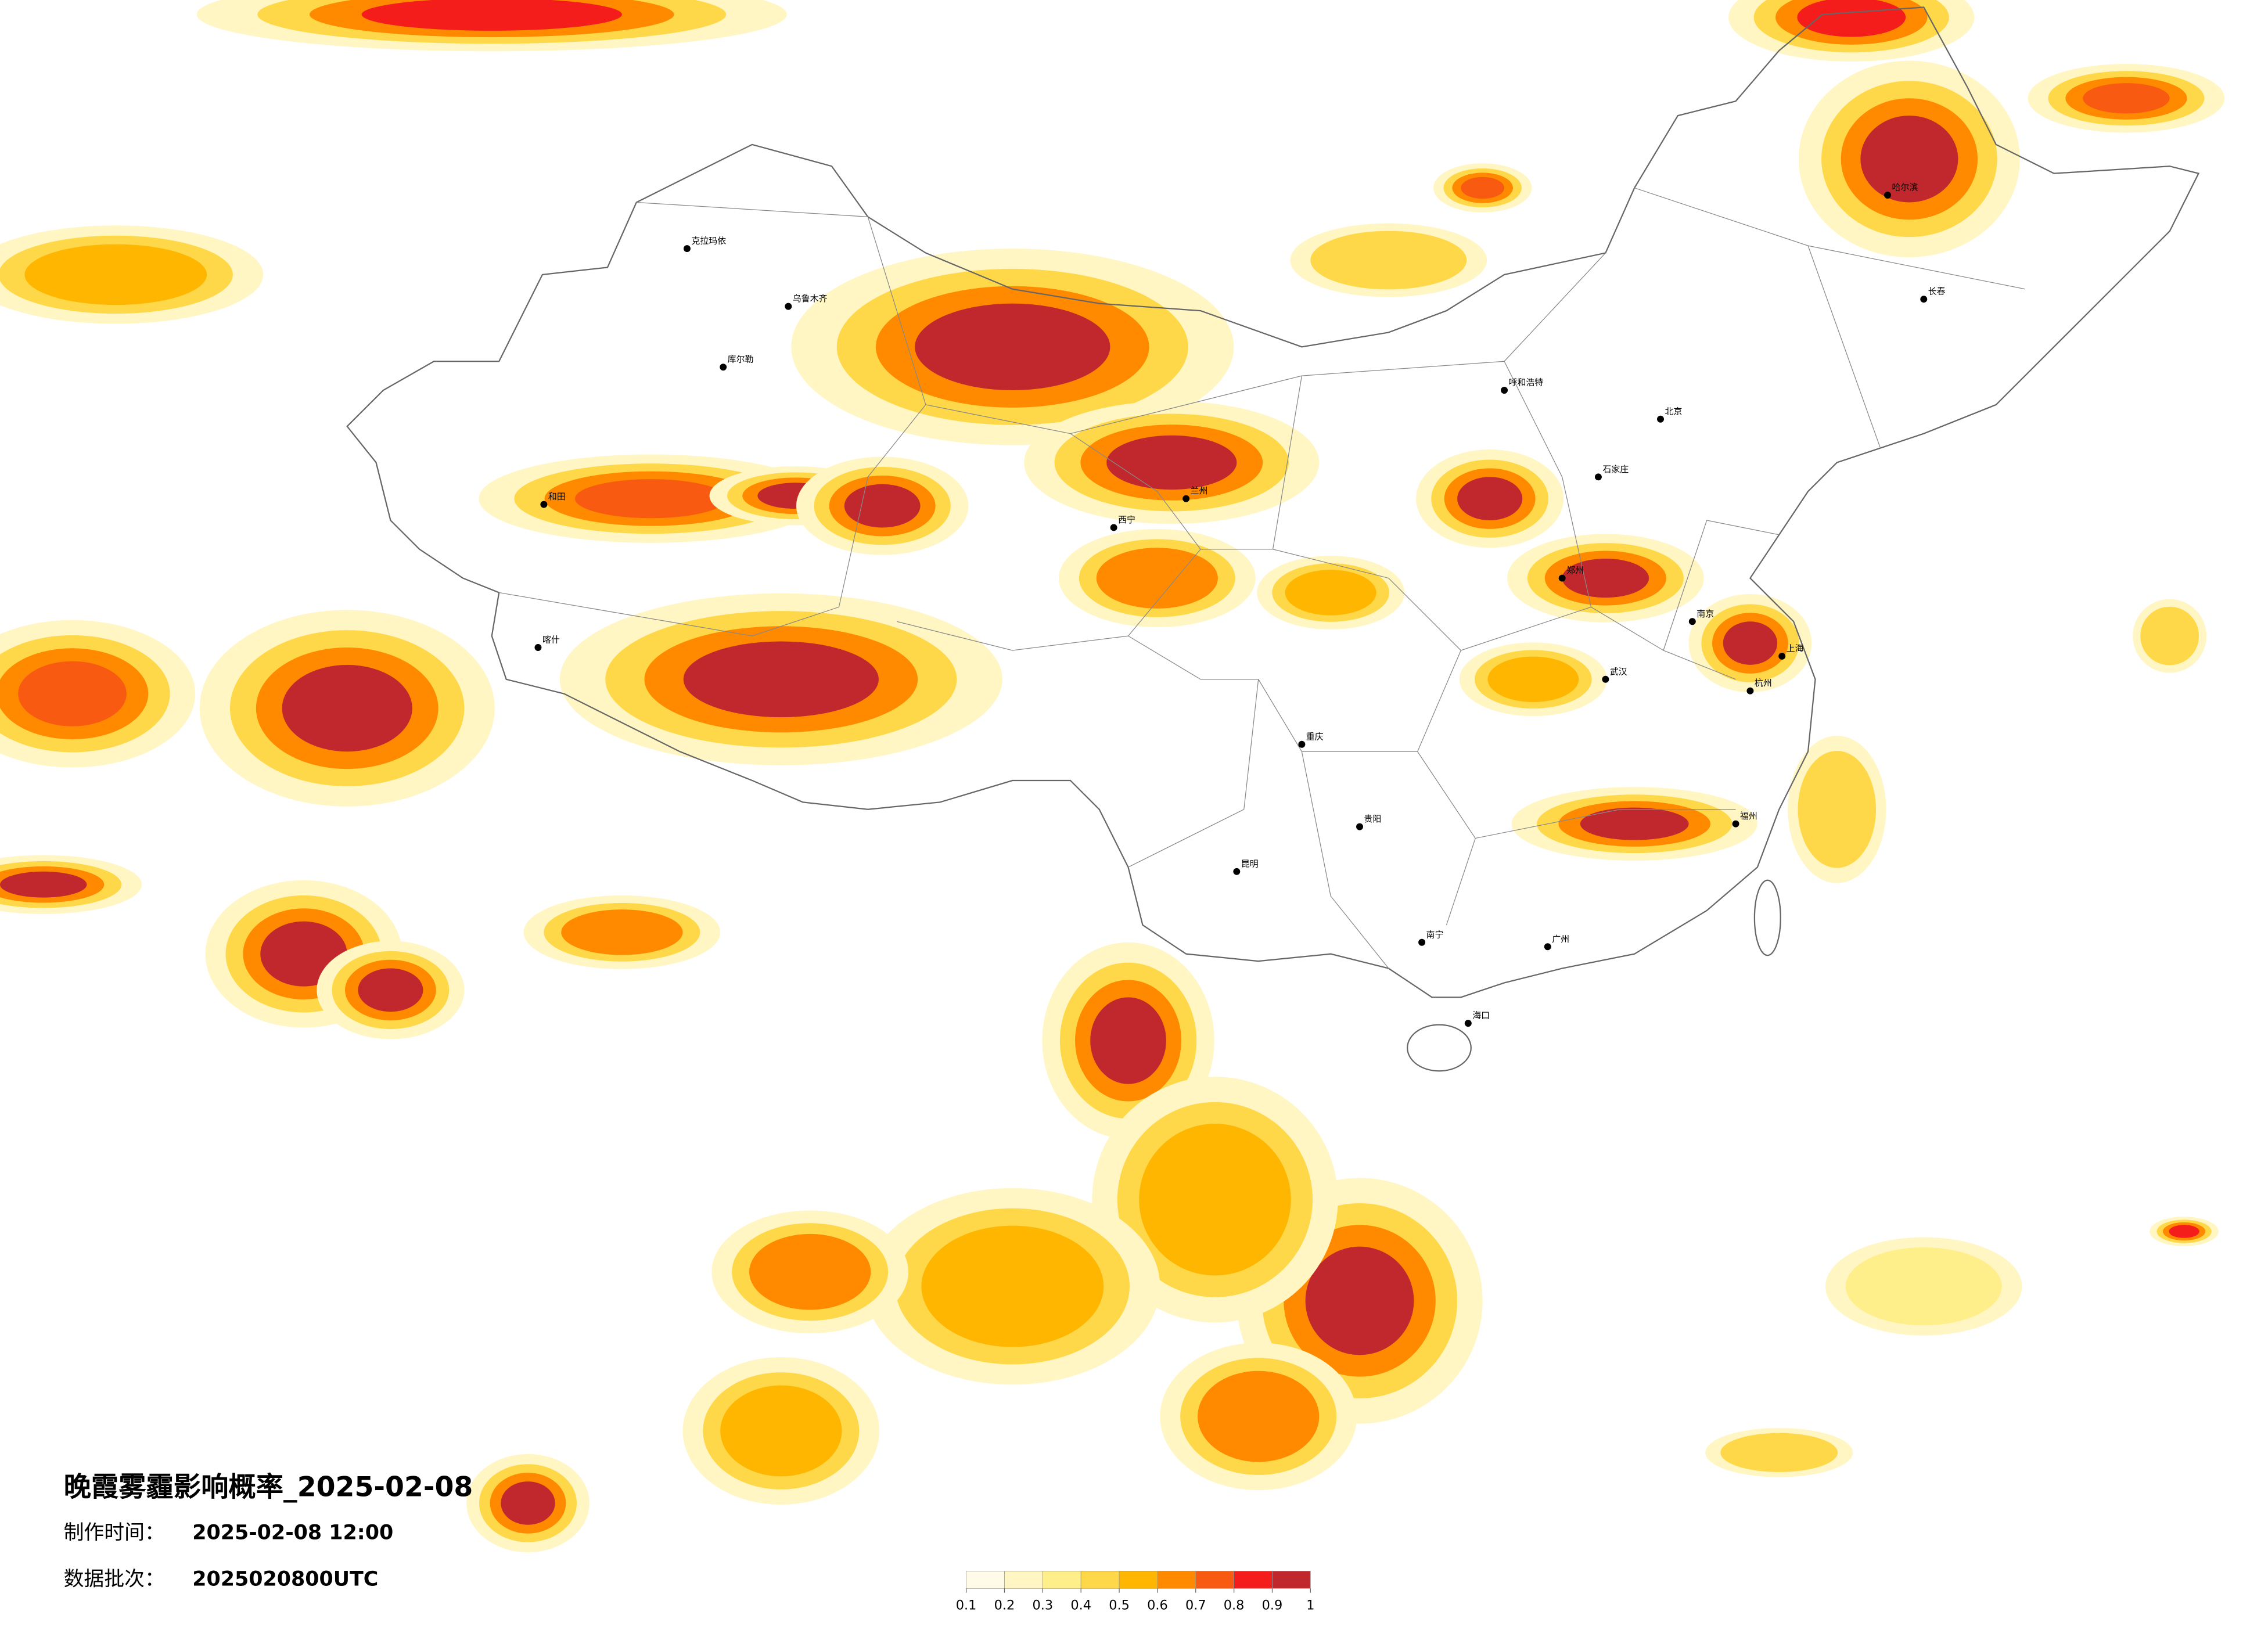 The height and width of the screenshot is (1626, 2268). Describe the element at coordinates (557, 497) in the screenshot. I see `city-label: 和田` at that location.